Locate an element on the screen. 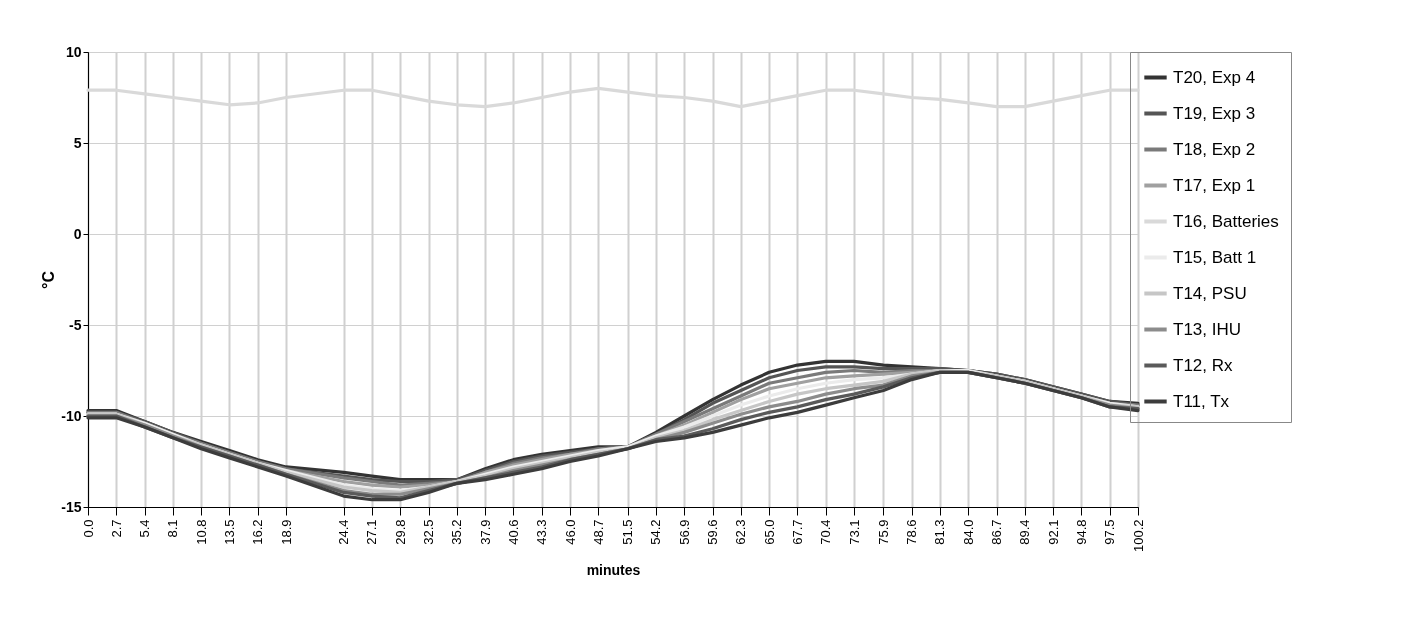 This screenshot has width=1414, height=619. x-tick-label: 51.5 is located at coordinates (628, 532).